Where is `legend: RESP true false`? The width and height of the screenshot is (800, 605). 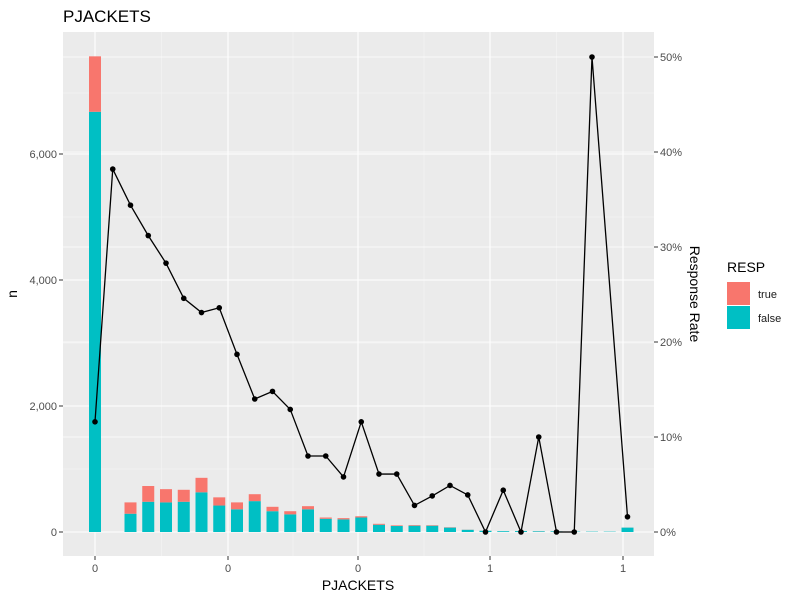
legend: RESP true false is located at coordinates (754, 294).